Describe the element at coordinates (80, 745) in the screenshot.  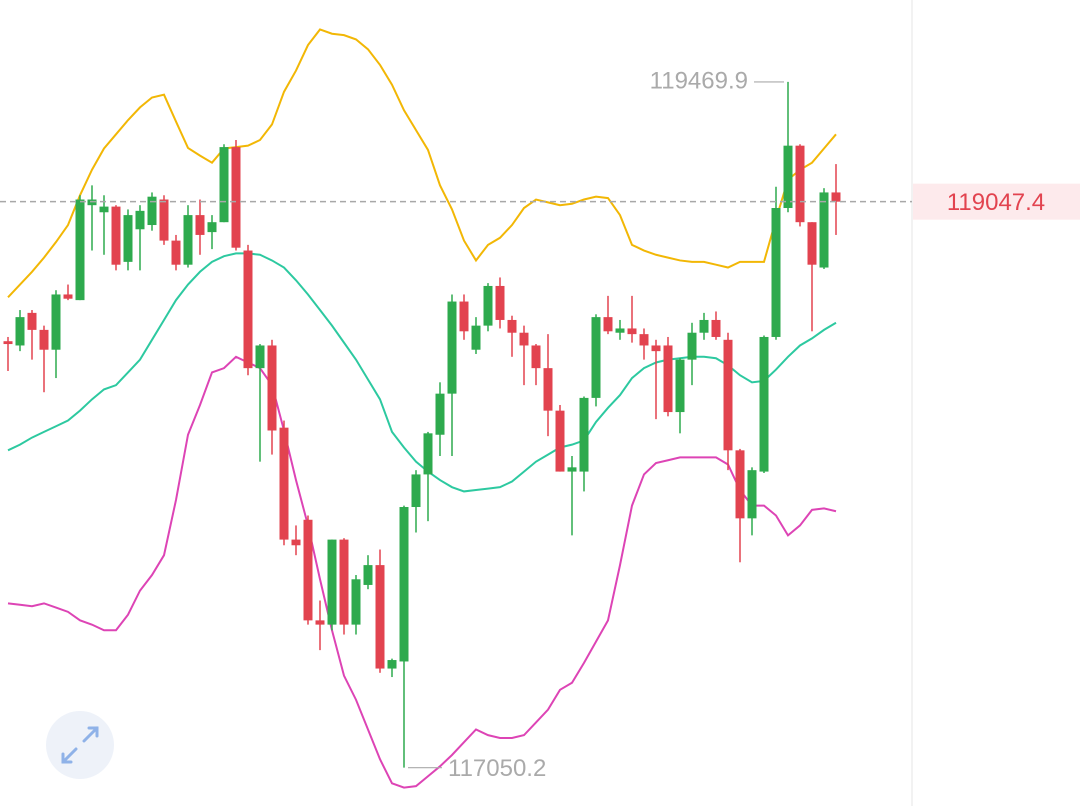
I see `expand-button` at that location.